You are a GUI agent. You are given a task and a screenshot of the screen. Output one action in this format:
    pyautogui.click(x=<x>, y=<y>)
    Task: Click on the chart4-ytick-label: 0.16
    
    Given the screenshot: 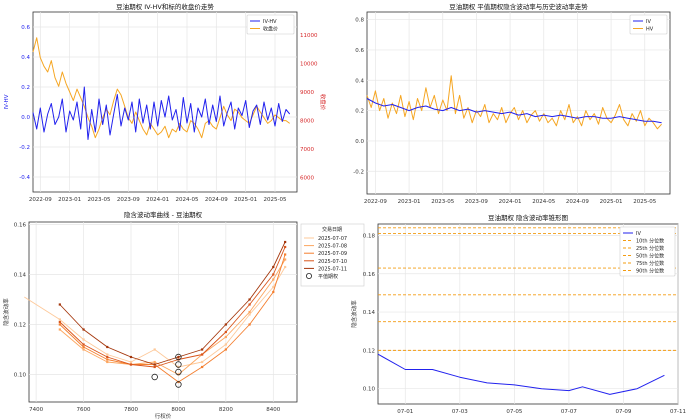 What is the action you would take?
    pyautogui.click(x=369, y=275)
    